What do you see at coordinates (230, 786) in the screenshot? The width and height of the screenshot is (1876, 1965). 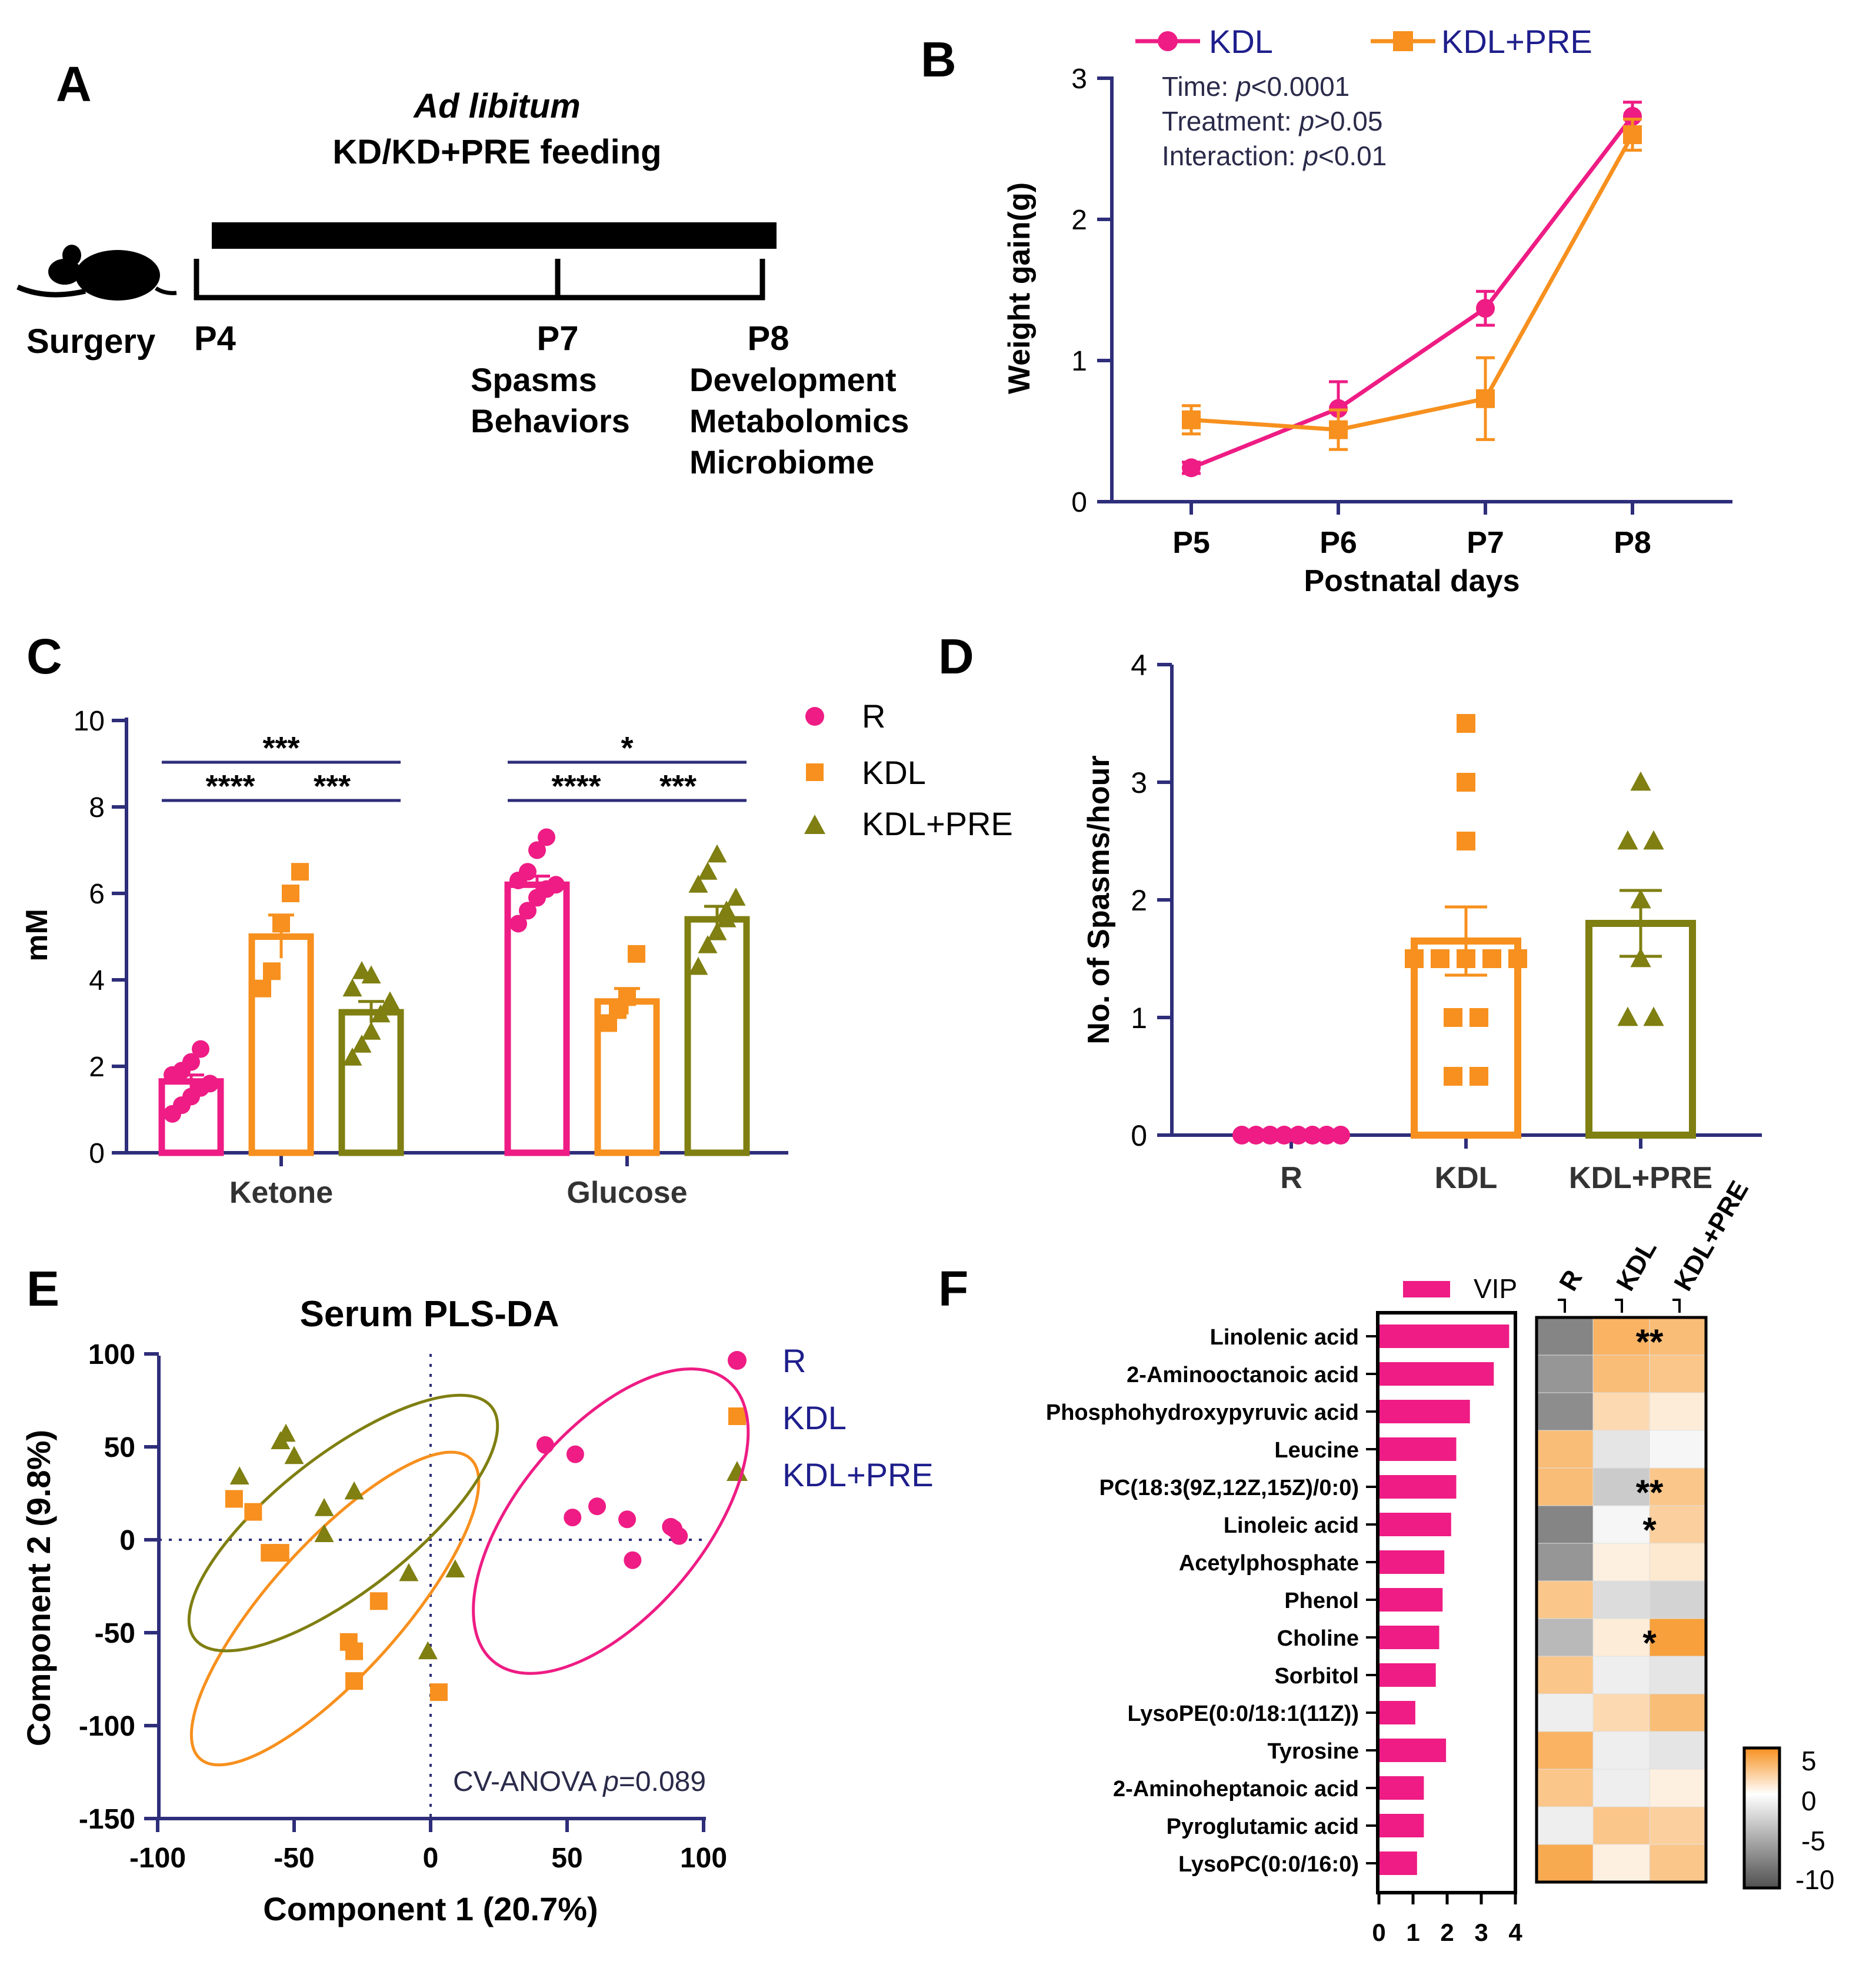 I see `c-sig-label-1: ****` at bounding box center [230, 786].